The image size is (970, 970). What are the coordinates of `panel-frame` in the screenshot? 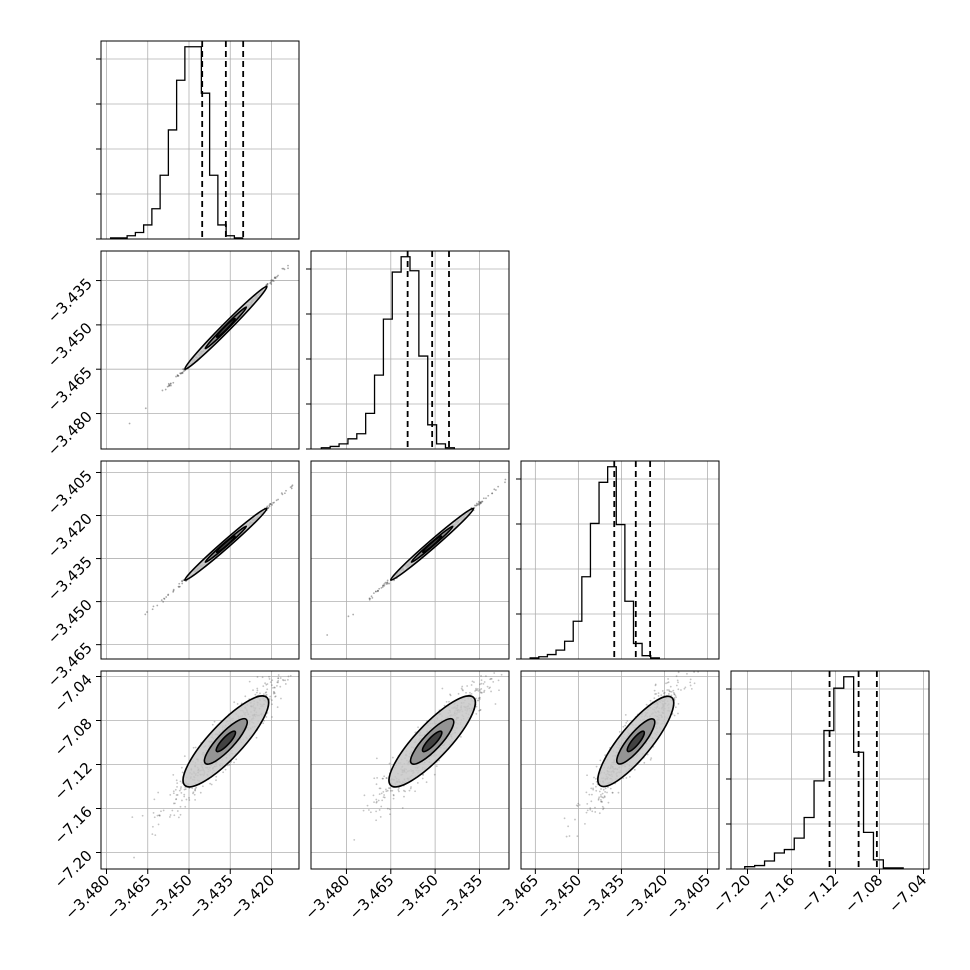 It's located at (620, 560).